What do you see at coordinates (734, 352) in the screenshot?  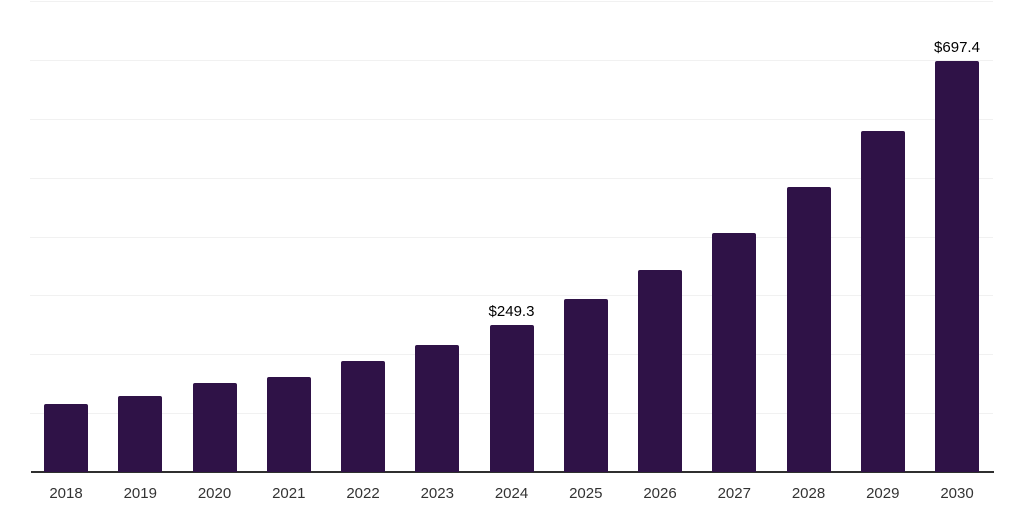 I see `bar-2027` at bounding box center [734, 352].